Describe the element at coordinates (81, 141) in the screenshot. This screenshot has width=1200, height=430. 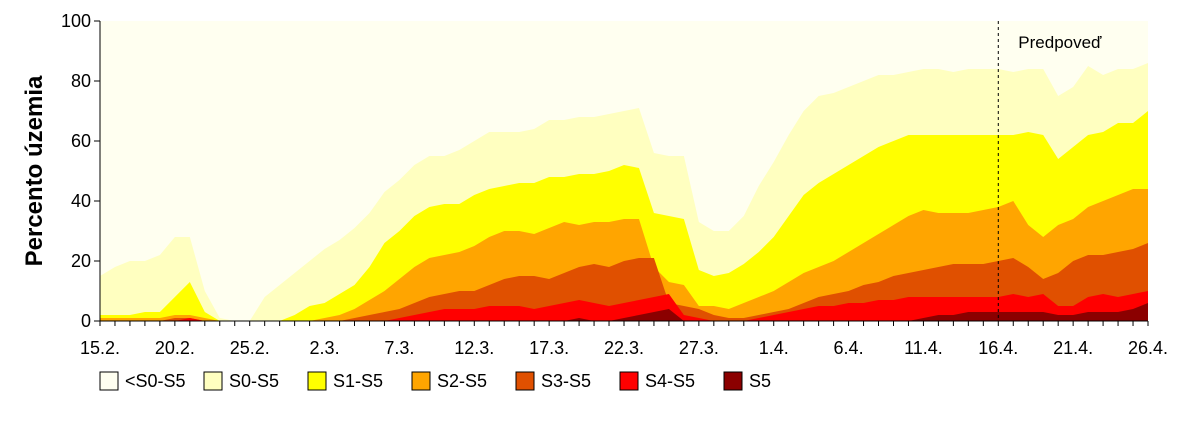
I see `y-tick-label: 60` at that location.